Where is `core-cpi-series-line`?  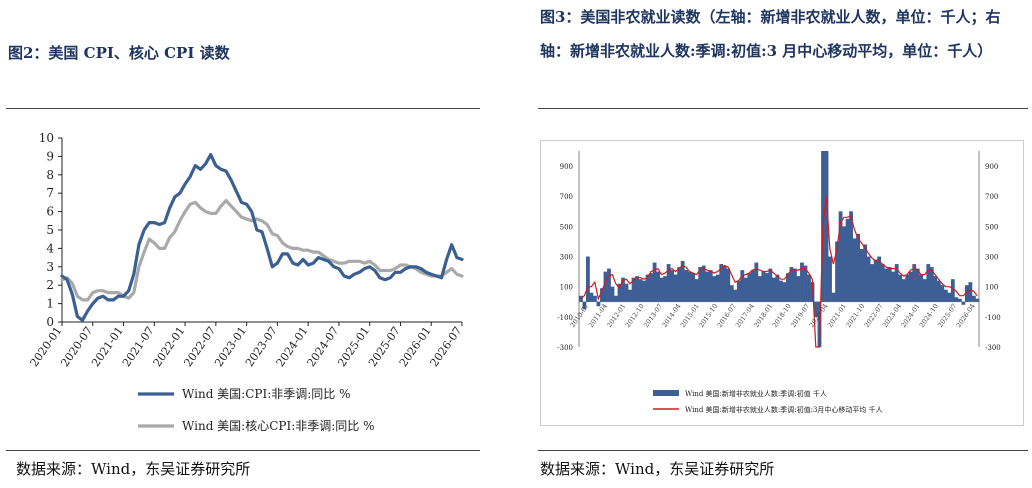 core-cpi-series-line is located at coordinates (262, 250).